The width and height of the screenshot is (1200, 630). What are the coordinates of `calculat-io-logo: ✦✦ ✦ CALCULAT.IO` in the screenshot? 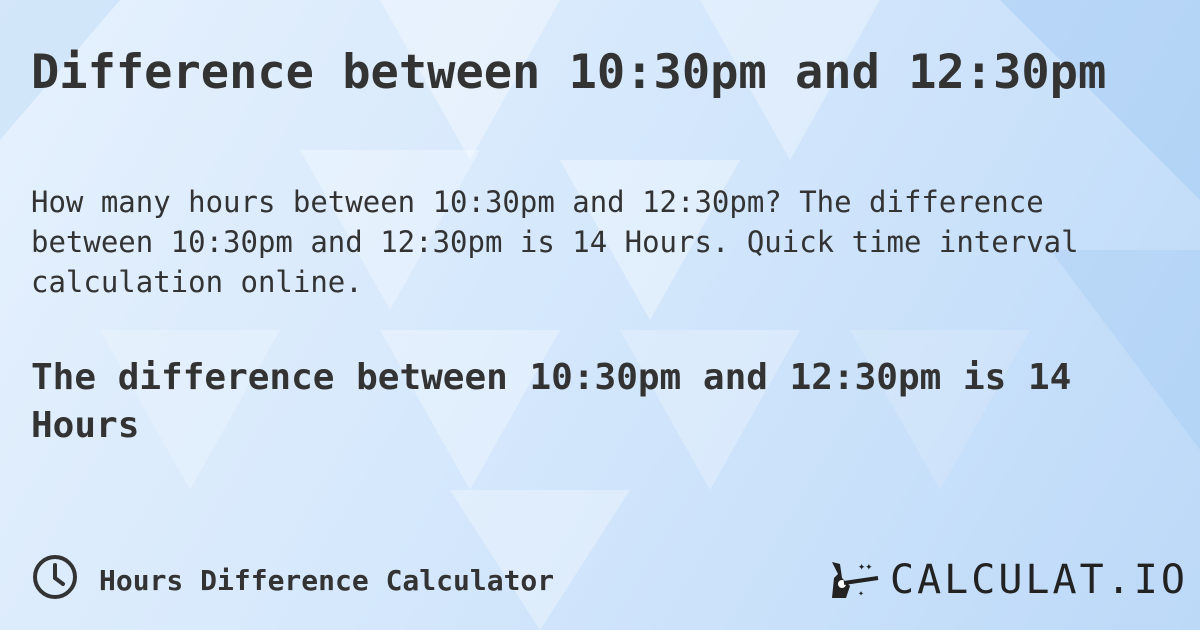 It's located at (1008, 580).